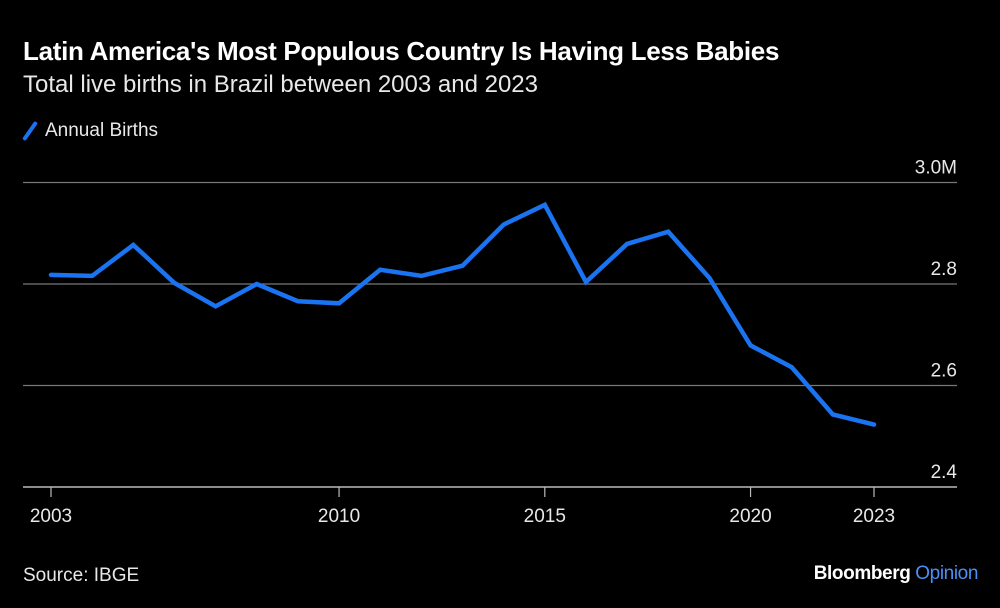 The width and height of the screenshot is (1000, 608). I want to click on y-tick-label: 2.4, so click(944, 472).